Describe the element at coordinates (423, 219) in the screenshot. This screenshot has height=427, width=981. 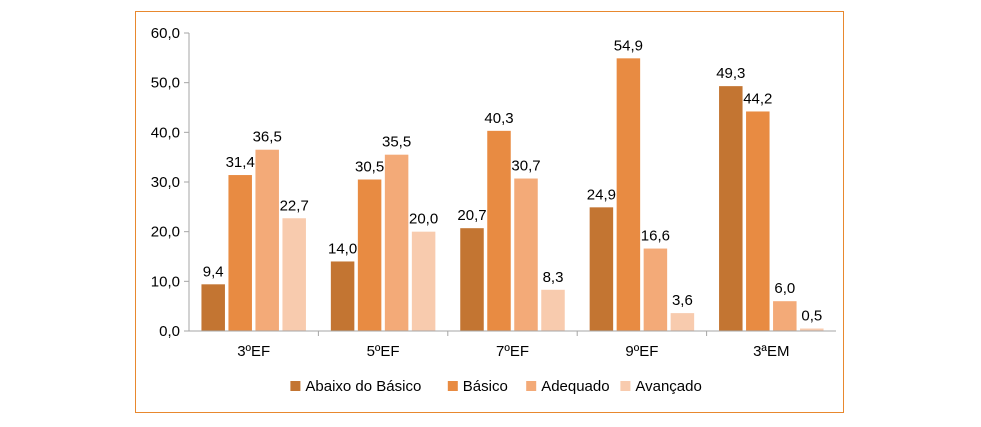
I see `data-label: 20,0` at that location.